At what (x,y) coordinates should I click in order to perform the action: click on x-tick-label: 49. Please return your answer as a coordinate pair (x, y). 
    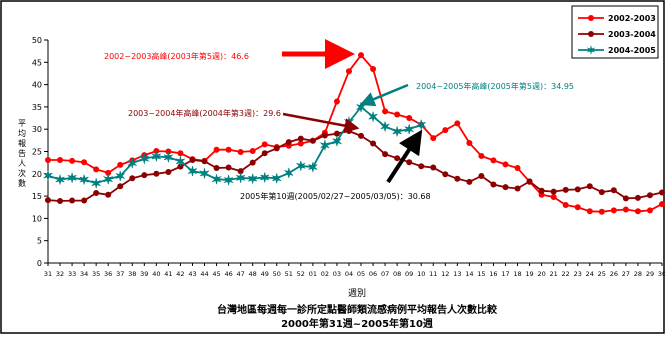
    Looking at the image, I should click on (265, 274).